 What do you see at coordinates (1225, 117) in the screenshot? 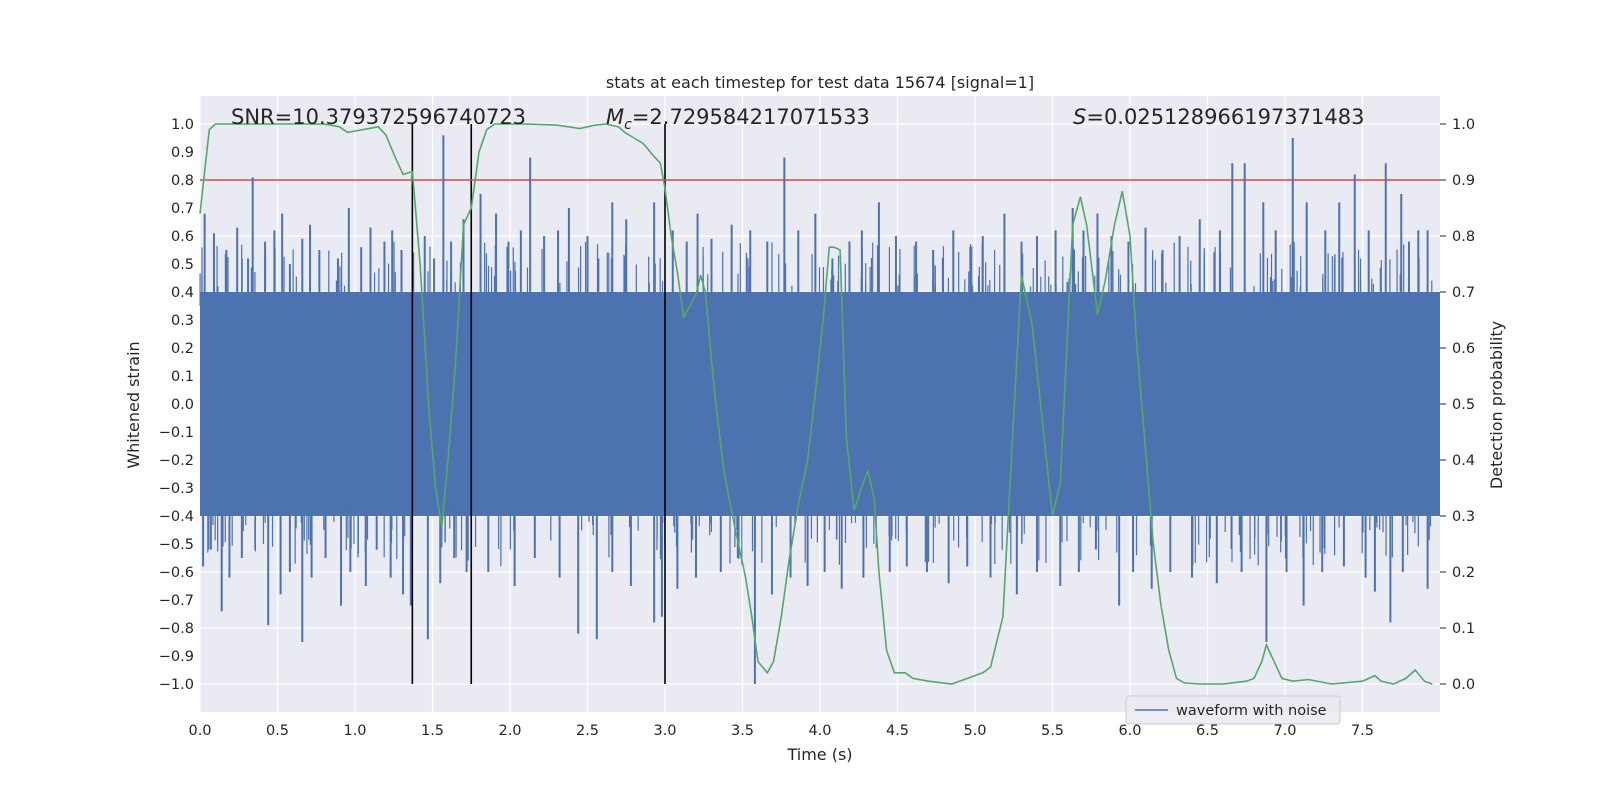
I see `s-value: =0.025128966197371483` at bounding box center [1225, 117].